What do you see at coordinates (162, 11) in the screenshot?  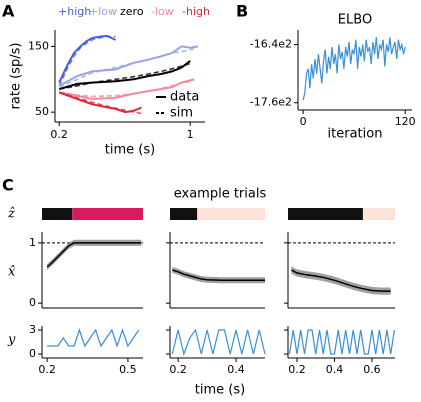 I see `legend-entry: -low` at bounding box center [162, 11].